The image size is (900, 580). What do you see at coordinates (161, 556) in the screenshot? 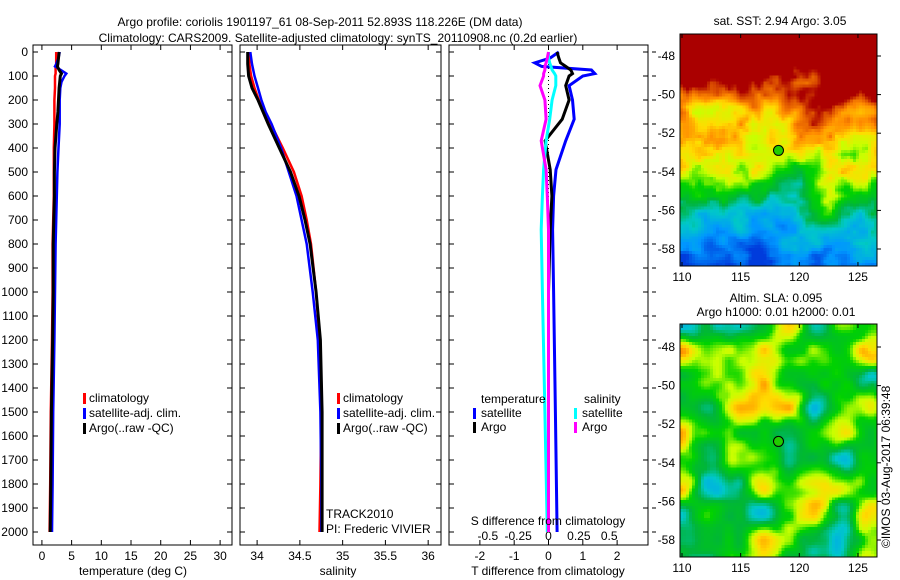
I see `x-tick-label: 20` at bounding box center [161, 556].